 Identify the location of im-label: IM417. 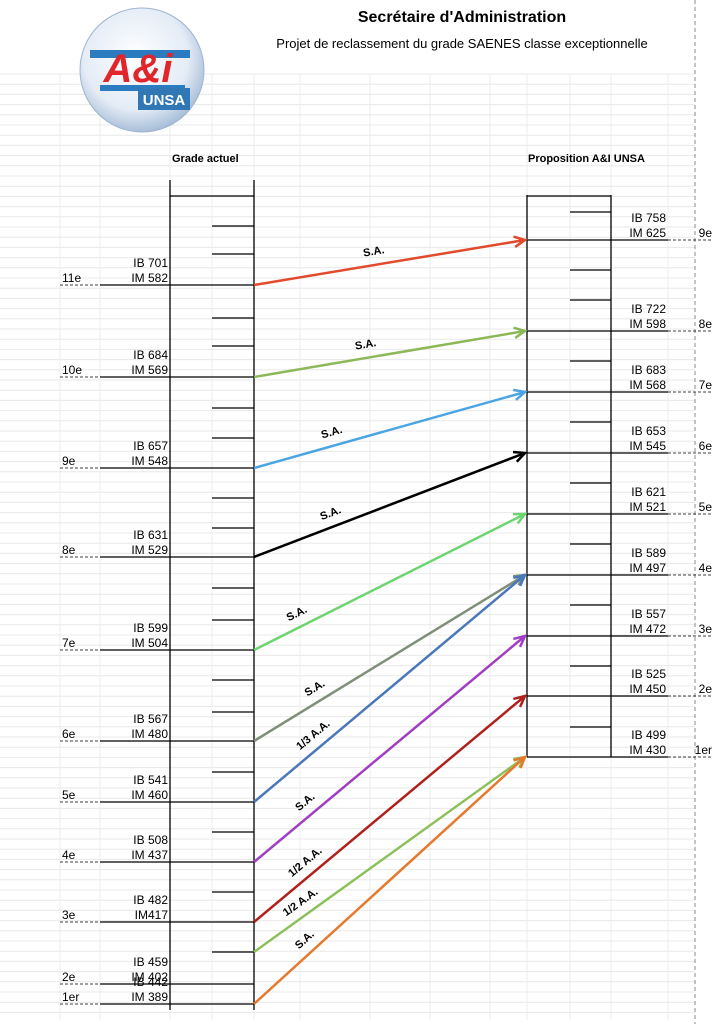
(152, 915).